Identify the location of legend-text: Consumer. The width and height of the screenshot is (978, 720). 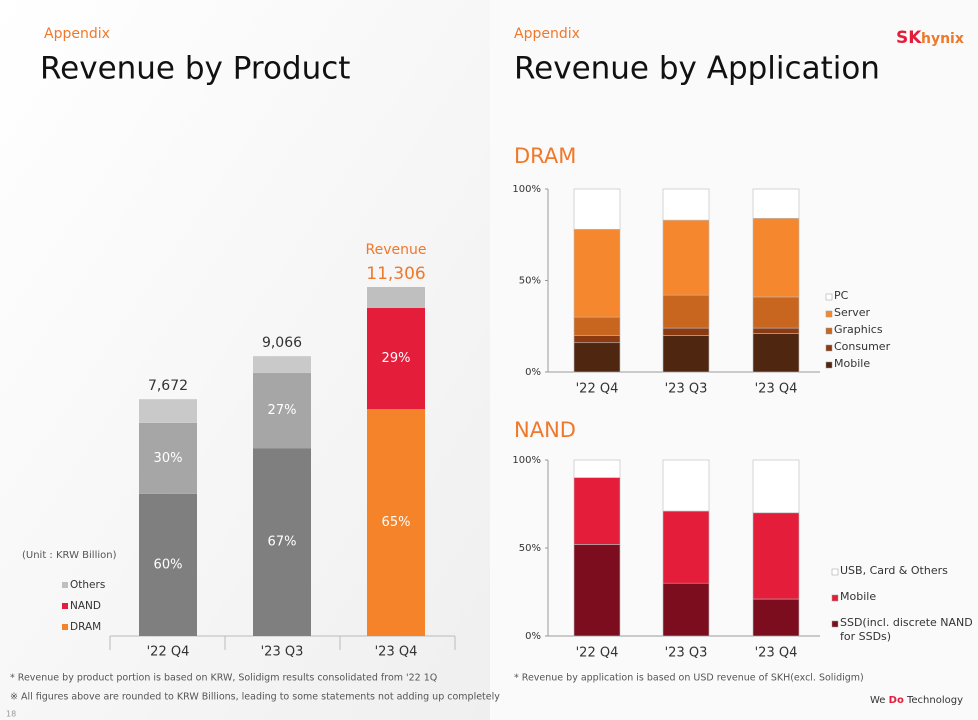
(862, 346).